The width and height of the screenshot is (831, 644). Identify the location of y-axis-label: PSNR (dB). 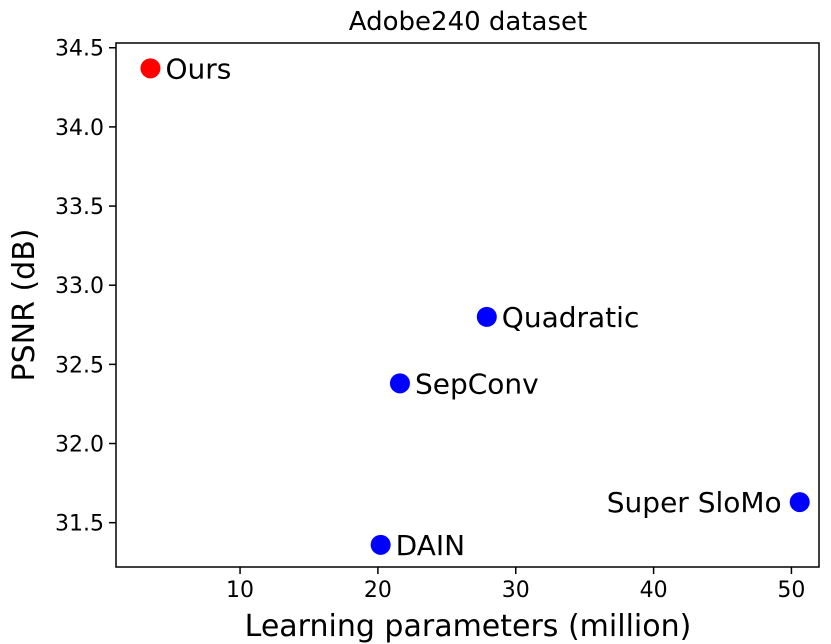
(24, 305).